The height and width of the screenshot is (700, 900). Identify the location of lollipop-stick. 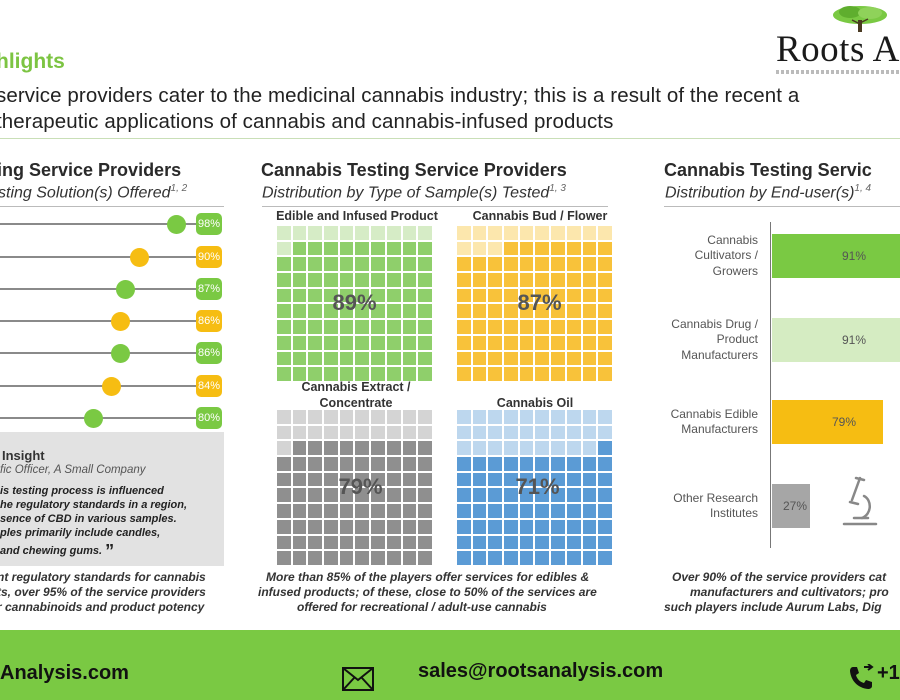
(60, 353).